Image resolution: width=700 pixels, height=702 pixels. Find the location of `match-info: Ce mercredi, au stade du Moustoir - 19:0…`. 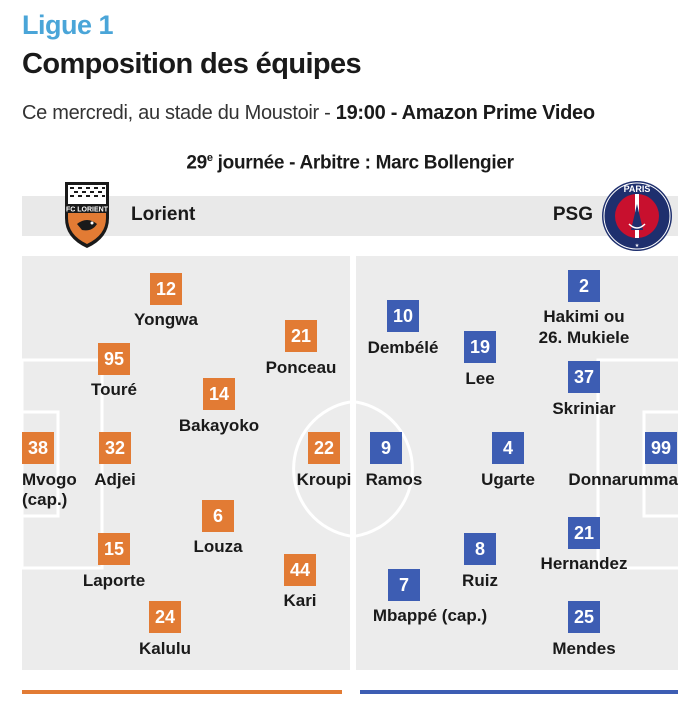

match-info: Ce mercredi, au stade du Moustoir - 19:0… is located at coordinates (308, 113).